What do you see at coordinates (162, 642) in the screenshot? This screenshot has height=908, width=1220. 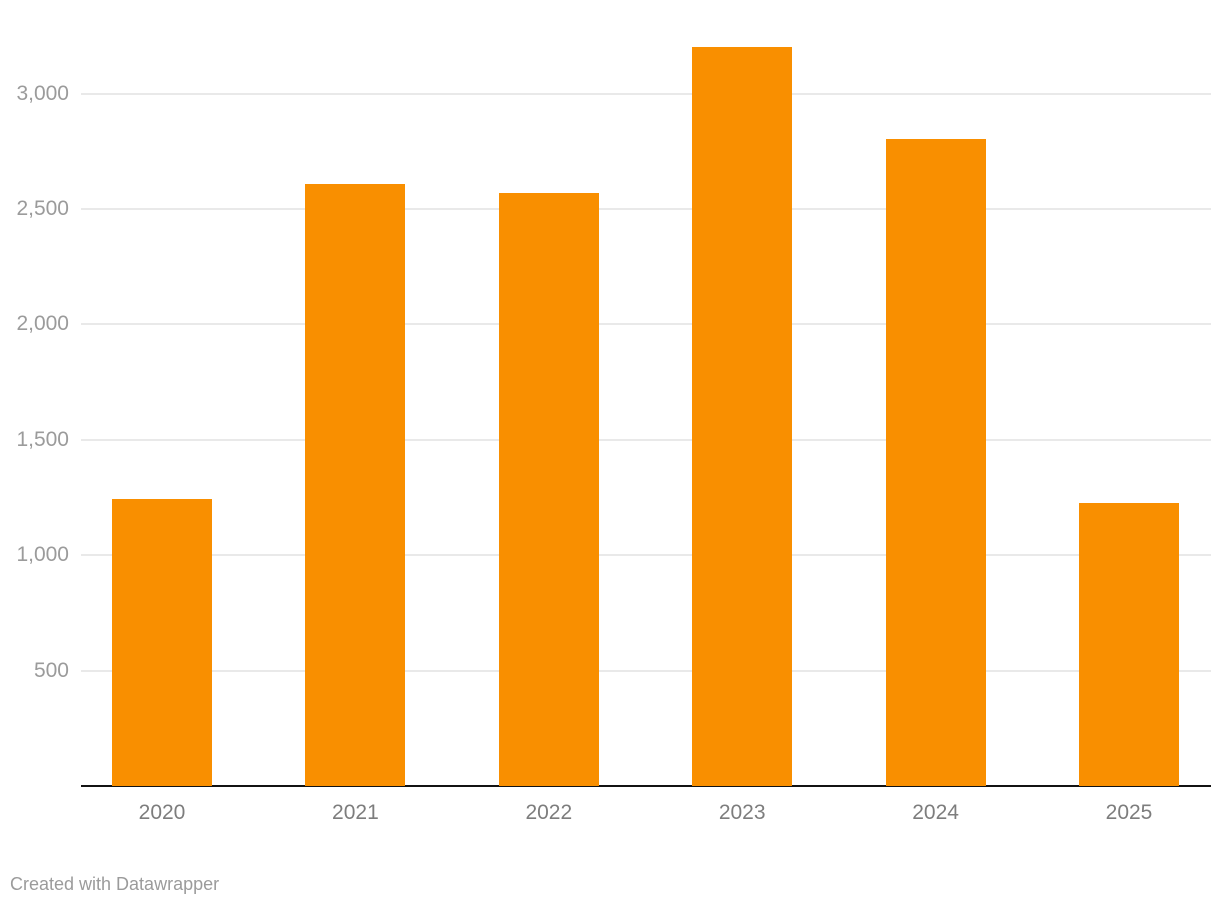 I see `bar-2020` at bounding box center [162, 642].